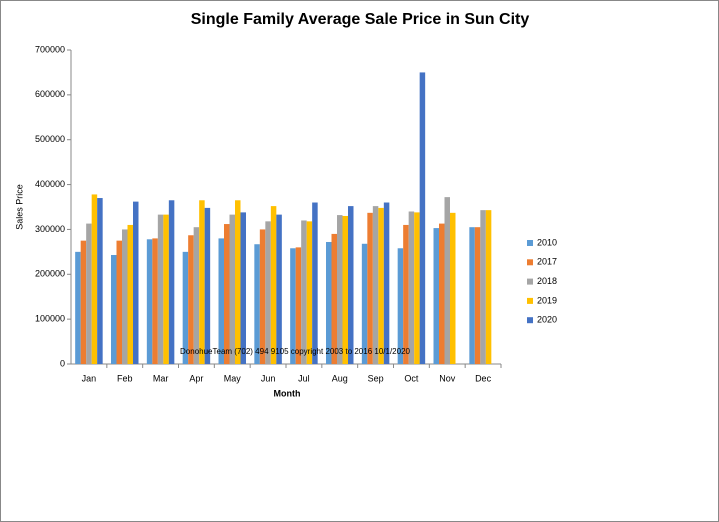 The width and height of the screenshot is (719, 522). I want to click on y-tick-label: 200000, so click(50, 274).